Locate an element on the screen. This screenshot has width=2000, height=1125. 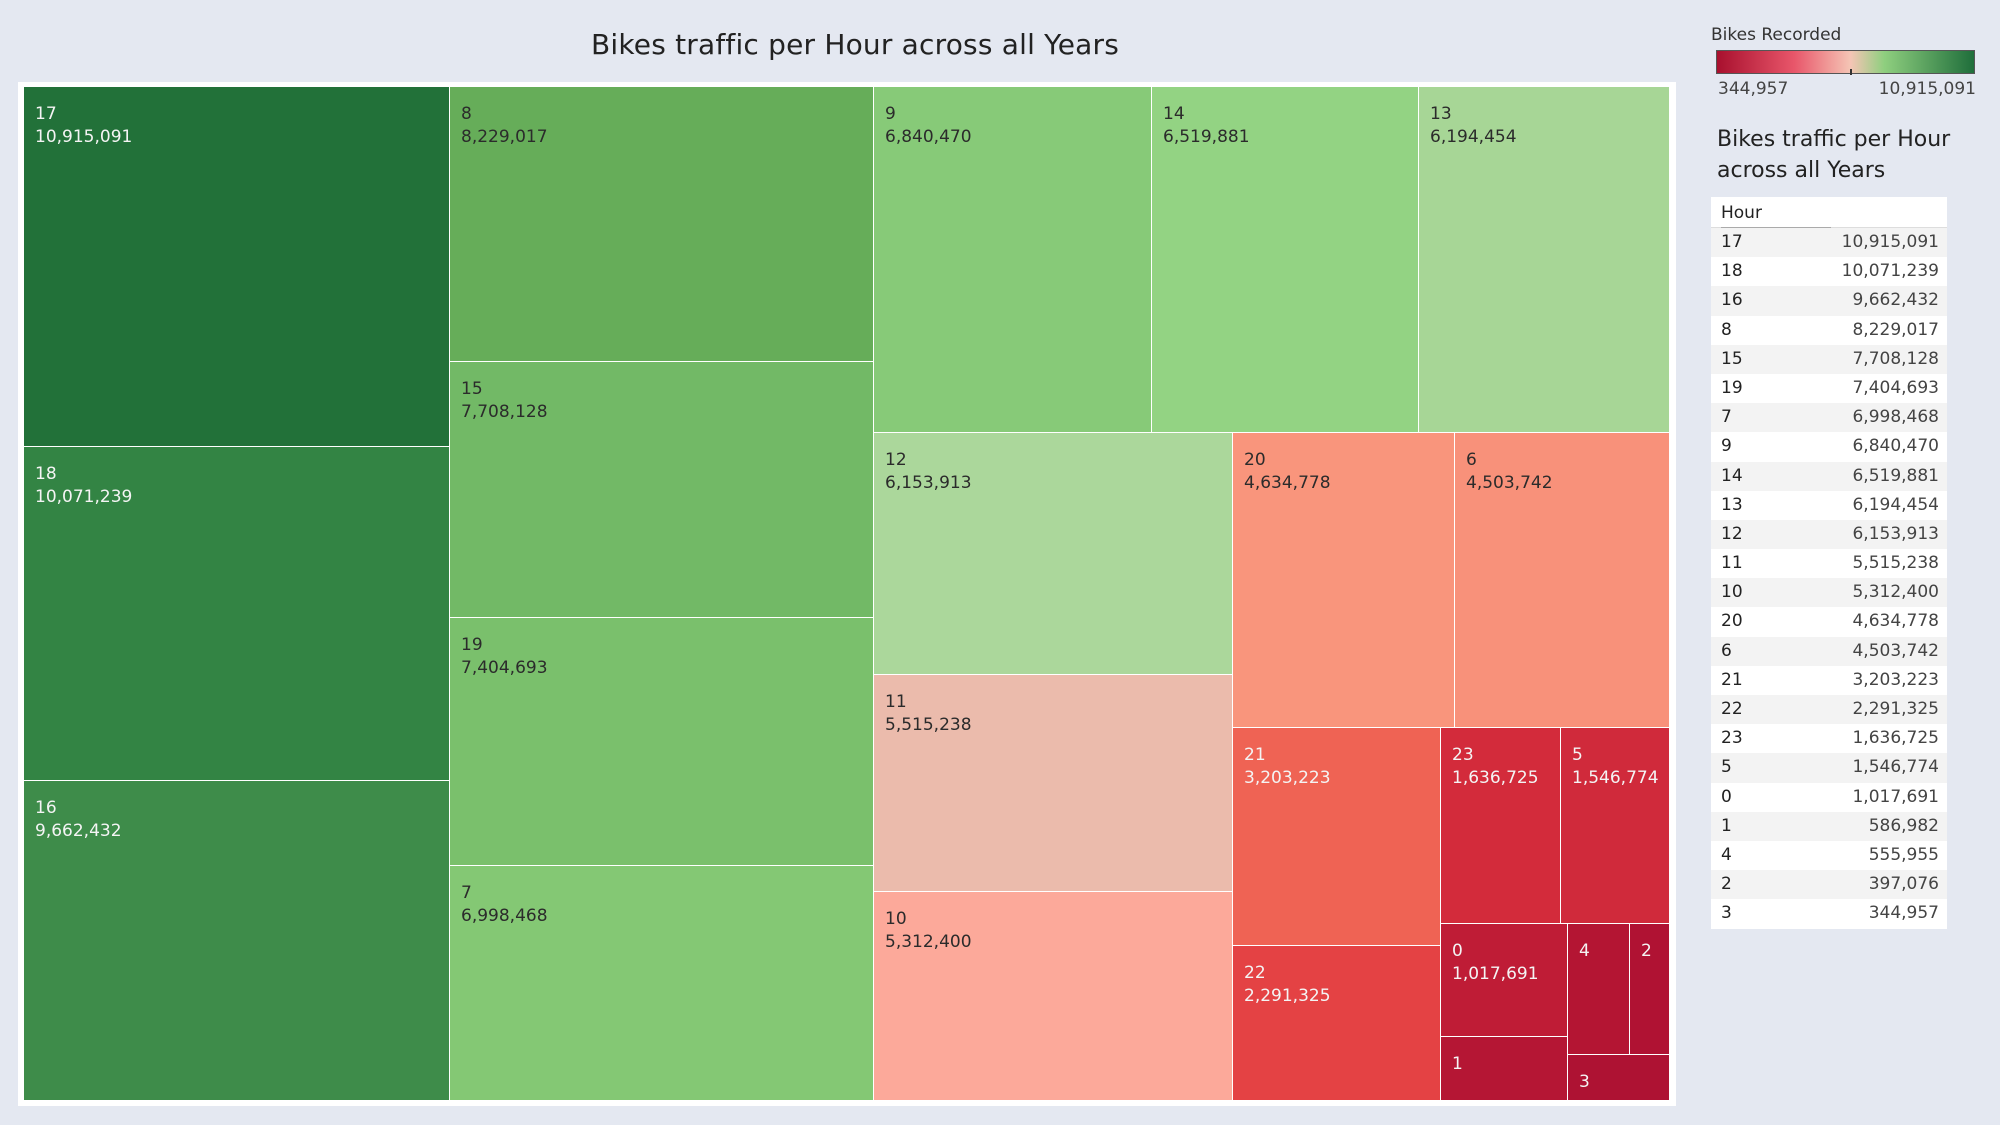
tile-value: 2,291,325 is located at coordinates (1287, 996).